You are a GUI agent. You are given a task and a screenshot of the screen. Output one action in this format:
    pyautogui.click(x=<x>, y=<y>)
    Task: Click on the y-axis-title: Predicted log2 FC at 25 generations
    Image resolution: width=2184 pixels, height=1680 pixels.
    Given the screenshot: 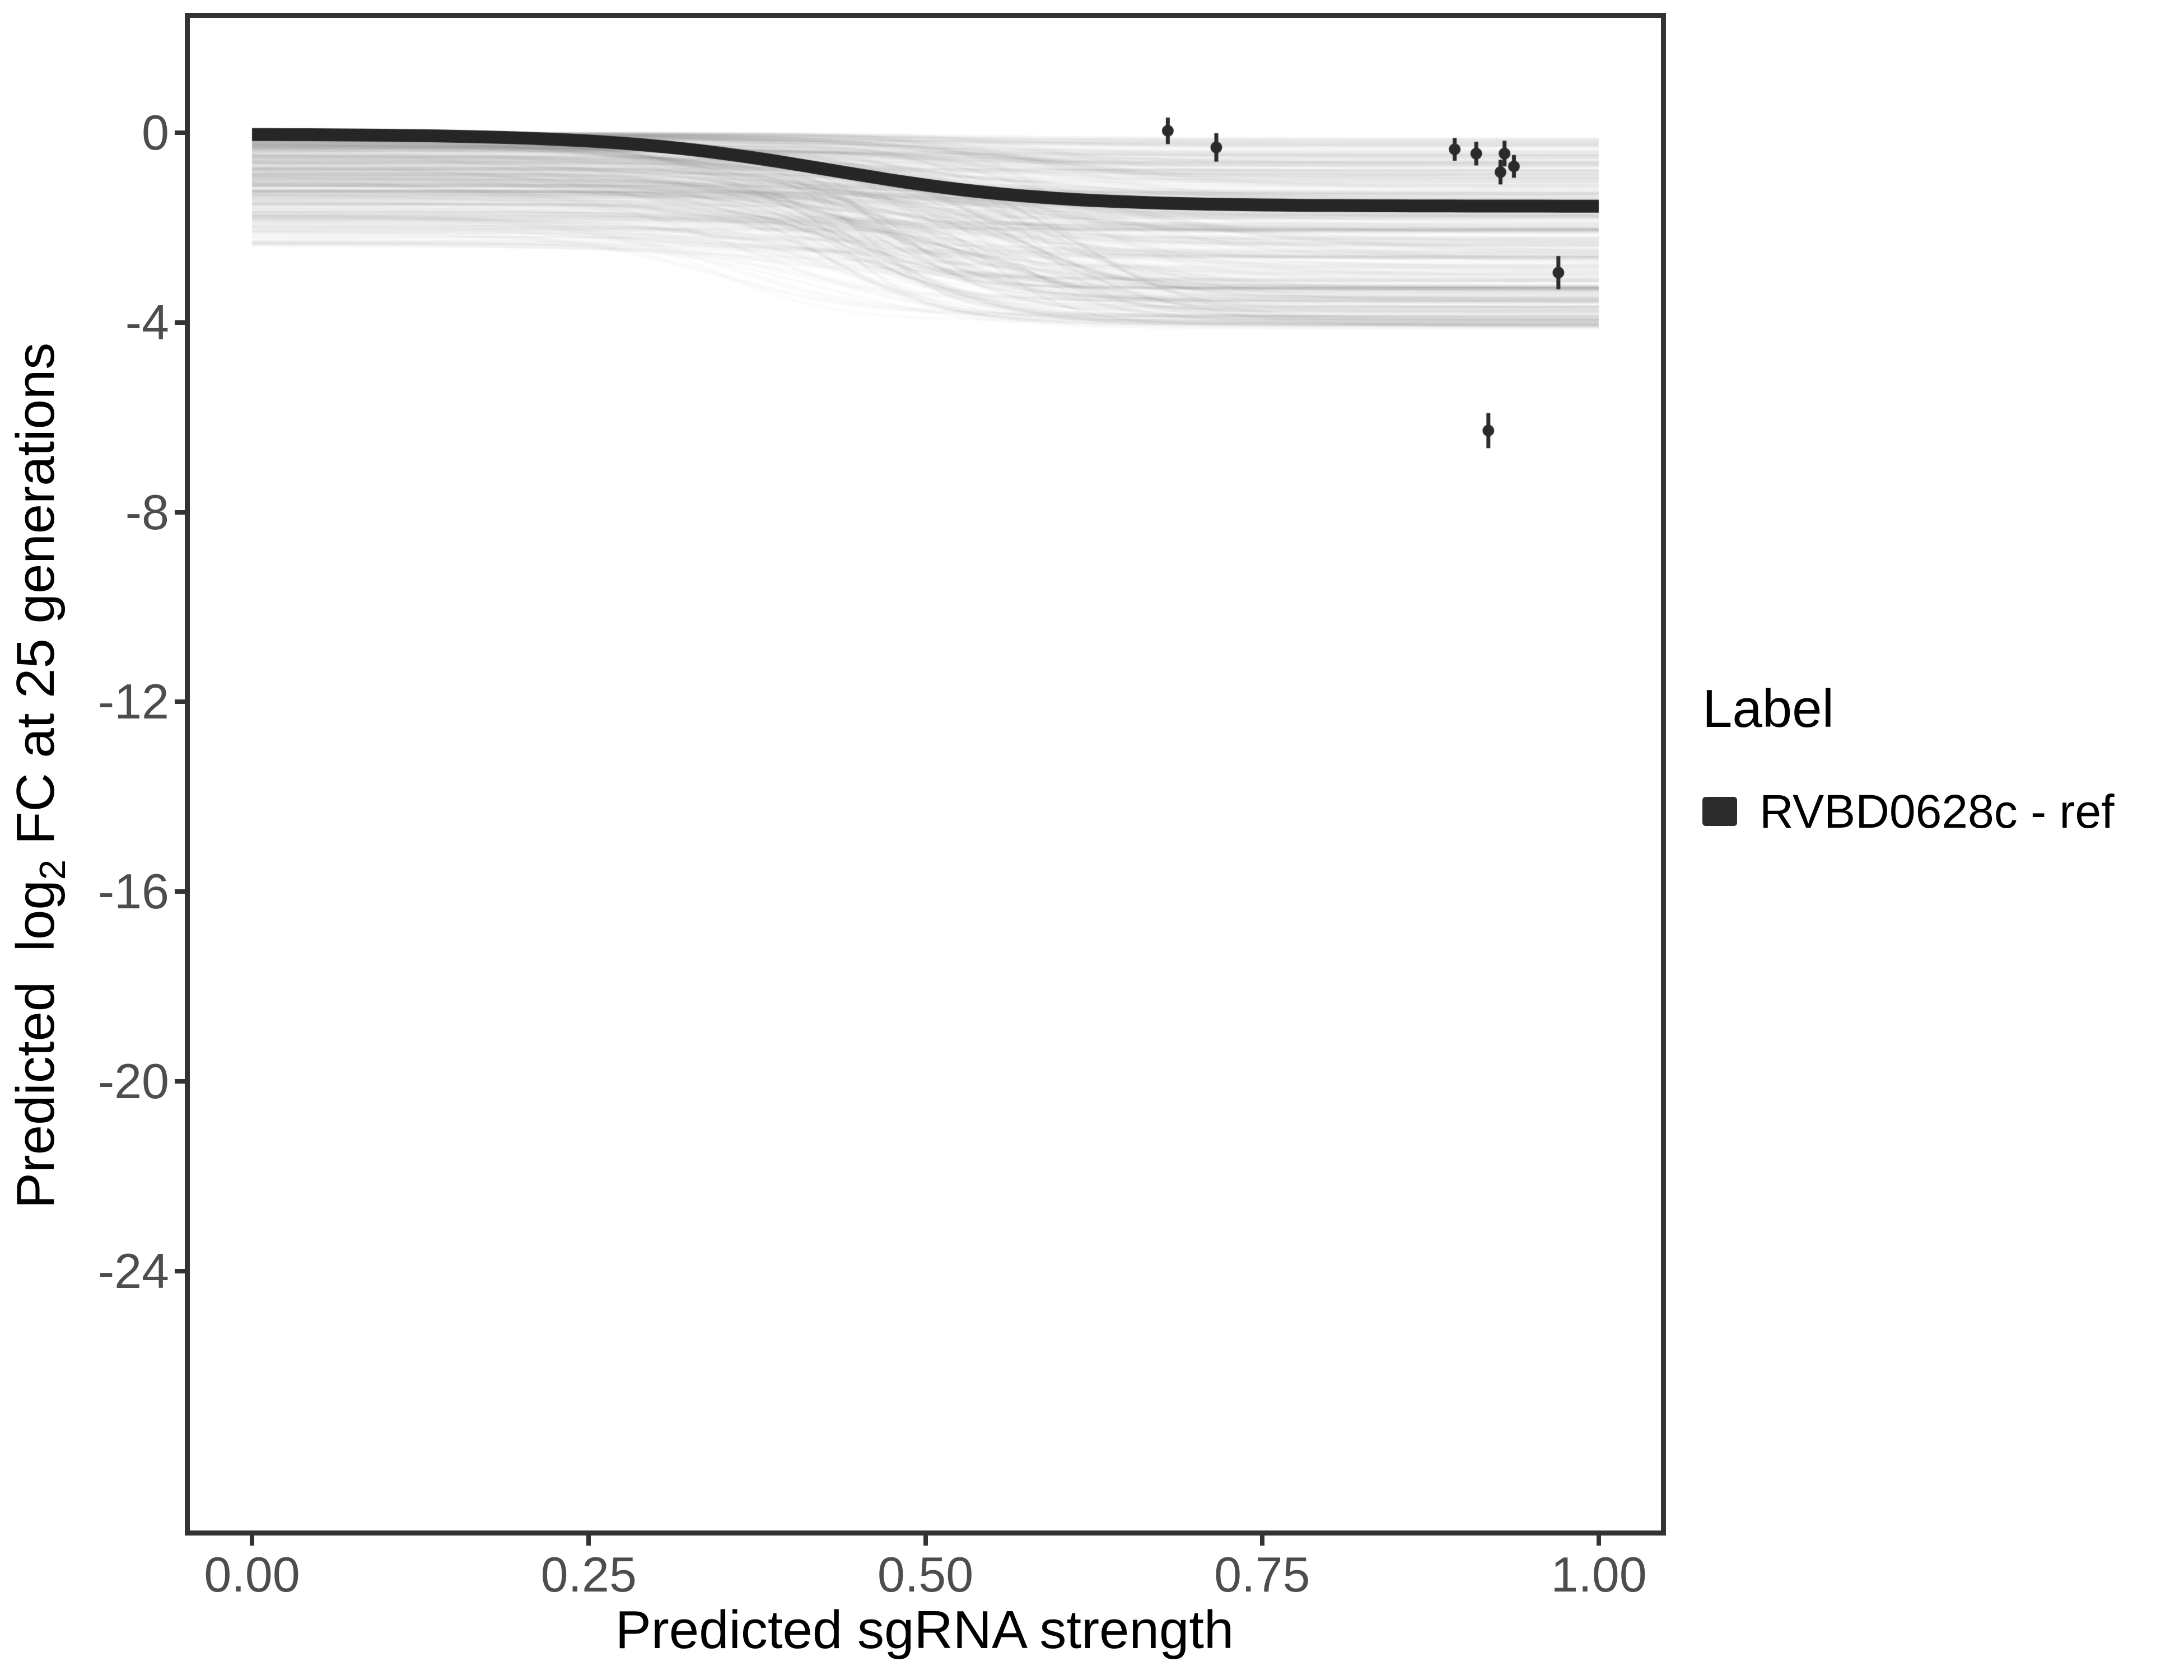 What is the action you would take?
    pyautogui.click(x=39, y=776)
    